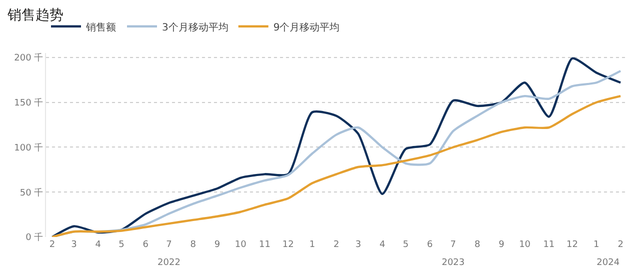  I want to click on y-tick-label: 150 千, so click(29, 103).